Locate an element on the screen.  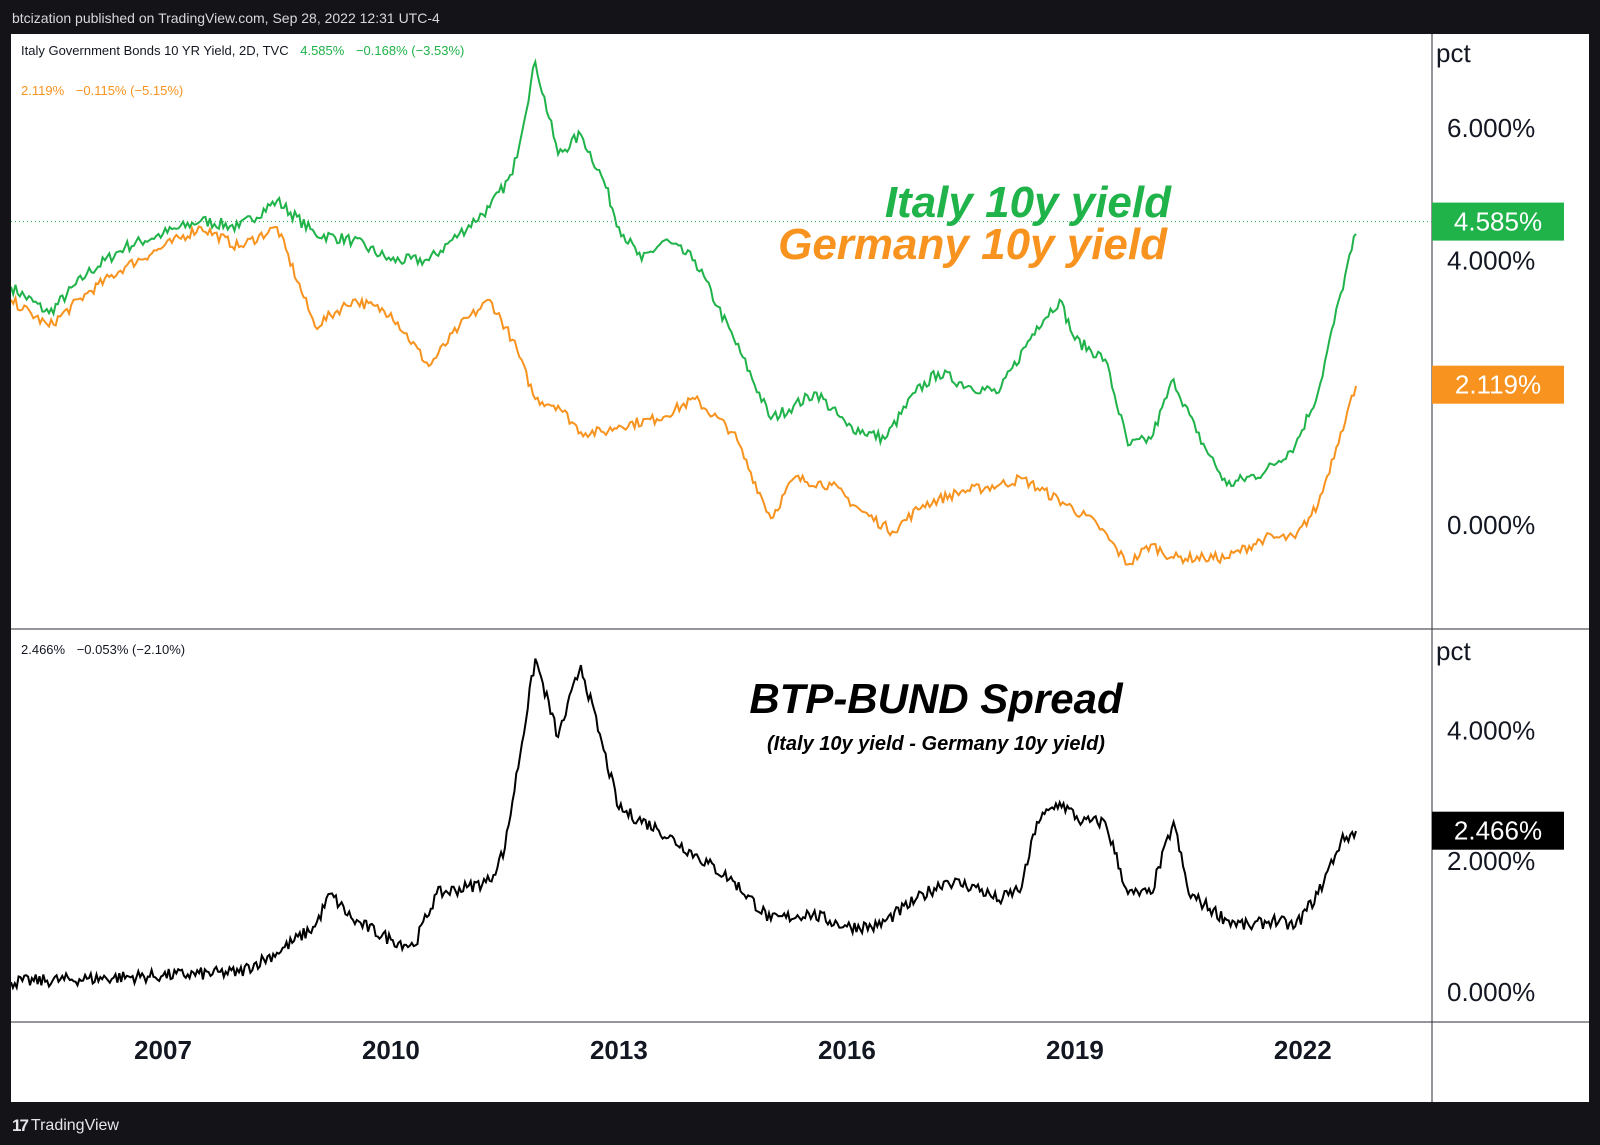
spread-price-badge-text: 2.466% is located at coordinates (1498, 831).